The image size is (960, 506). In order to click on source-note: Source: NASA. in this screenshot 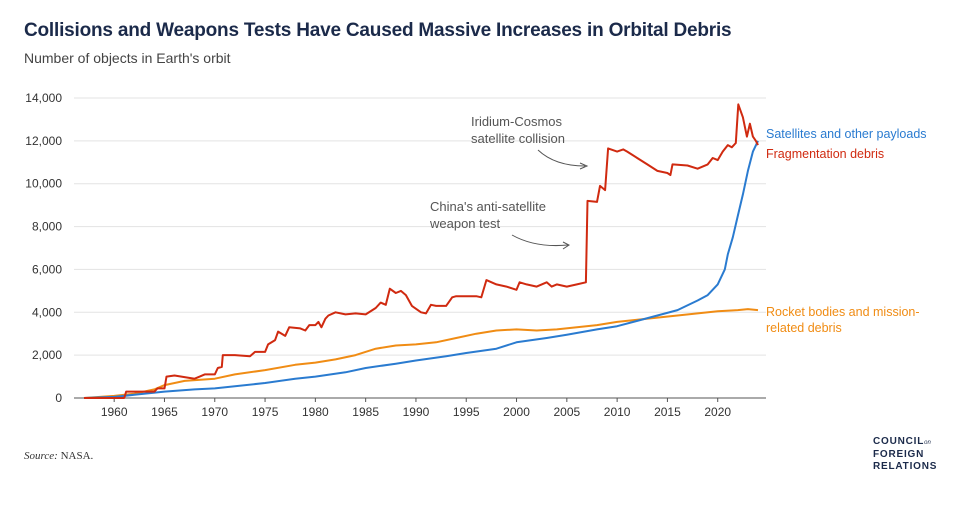, I will do `click(58, 456)`.